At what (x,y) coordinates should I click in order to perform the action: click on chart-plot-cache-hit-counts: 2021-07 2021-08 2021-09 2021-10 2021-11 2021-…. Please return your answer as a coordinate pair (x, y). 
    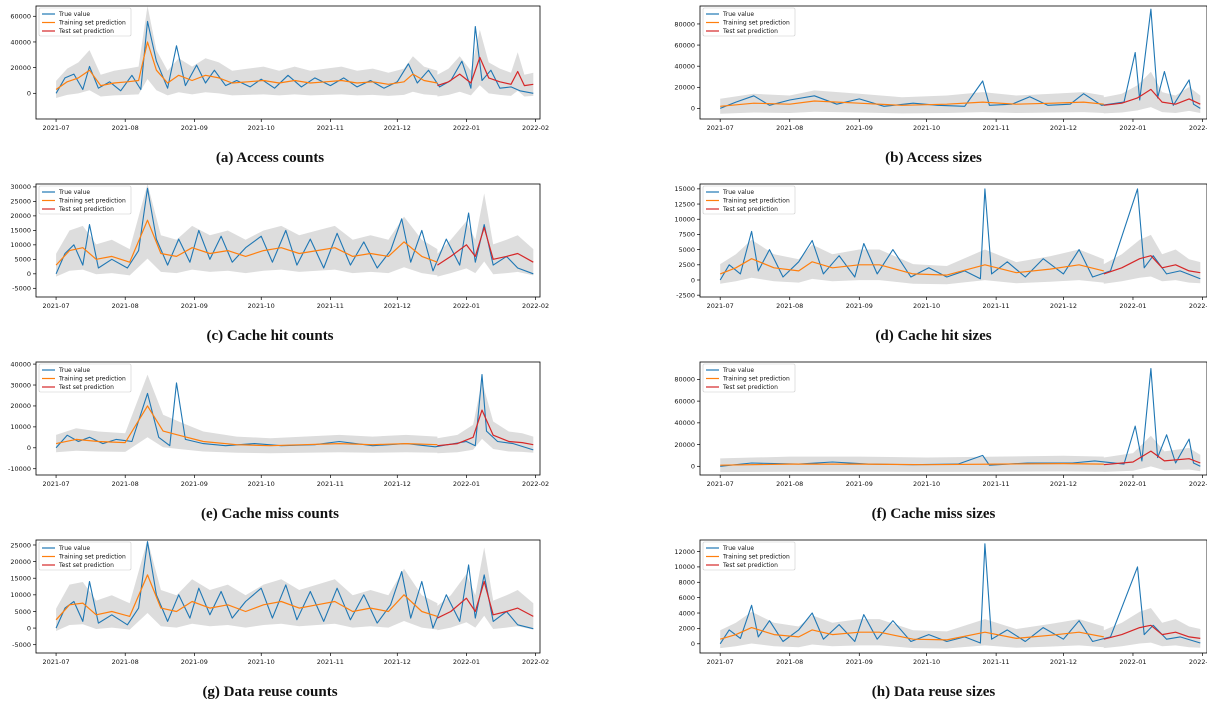
    Looking at the image, I should click on (279, 246).